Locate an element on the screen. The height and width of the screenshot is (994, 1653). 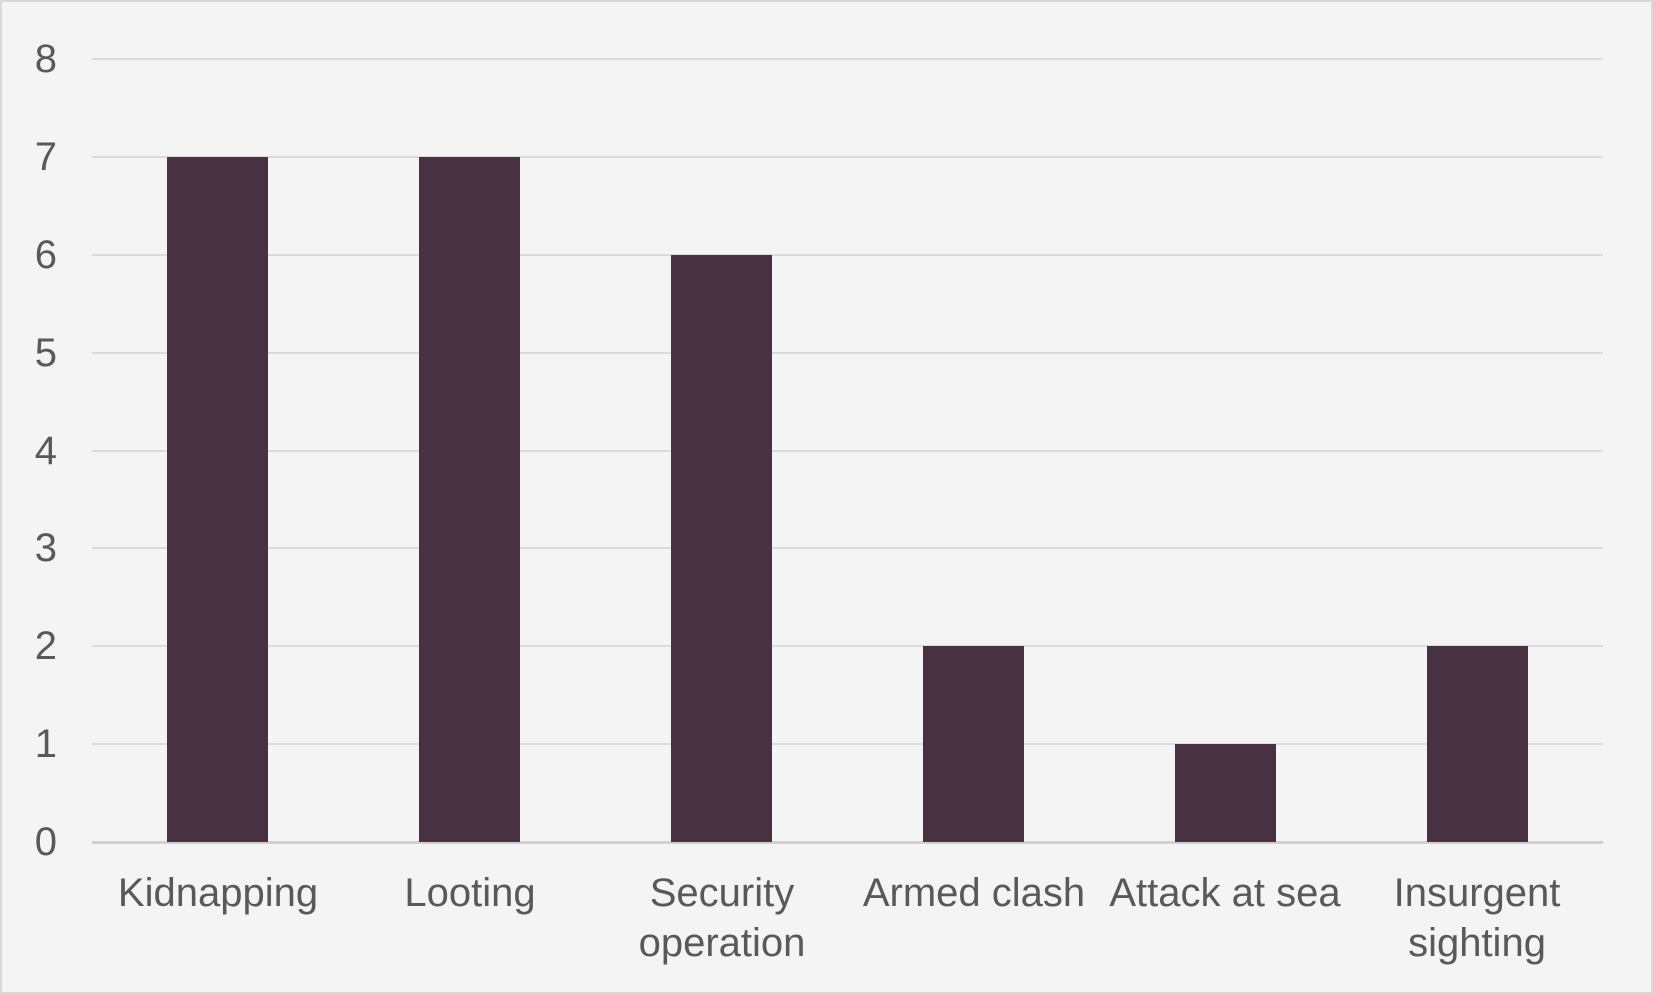
x-tick-label-line: Security is located at coordinates (722, 893).